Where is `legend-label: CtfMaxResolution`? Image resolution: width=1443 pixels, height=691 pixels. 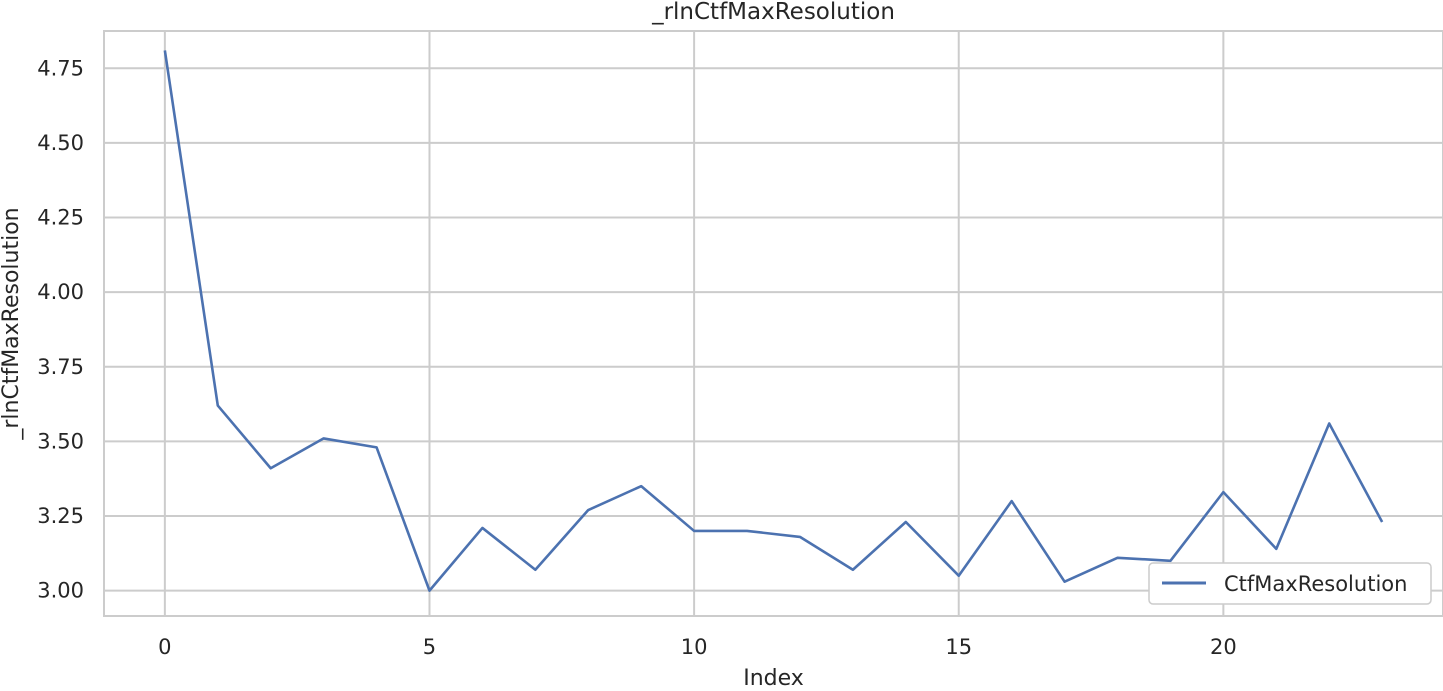
legend-label: CtfMaxResolution is located at coordinates (1315, 584).